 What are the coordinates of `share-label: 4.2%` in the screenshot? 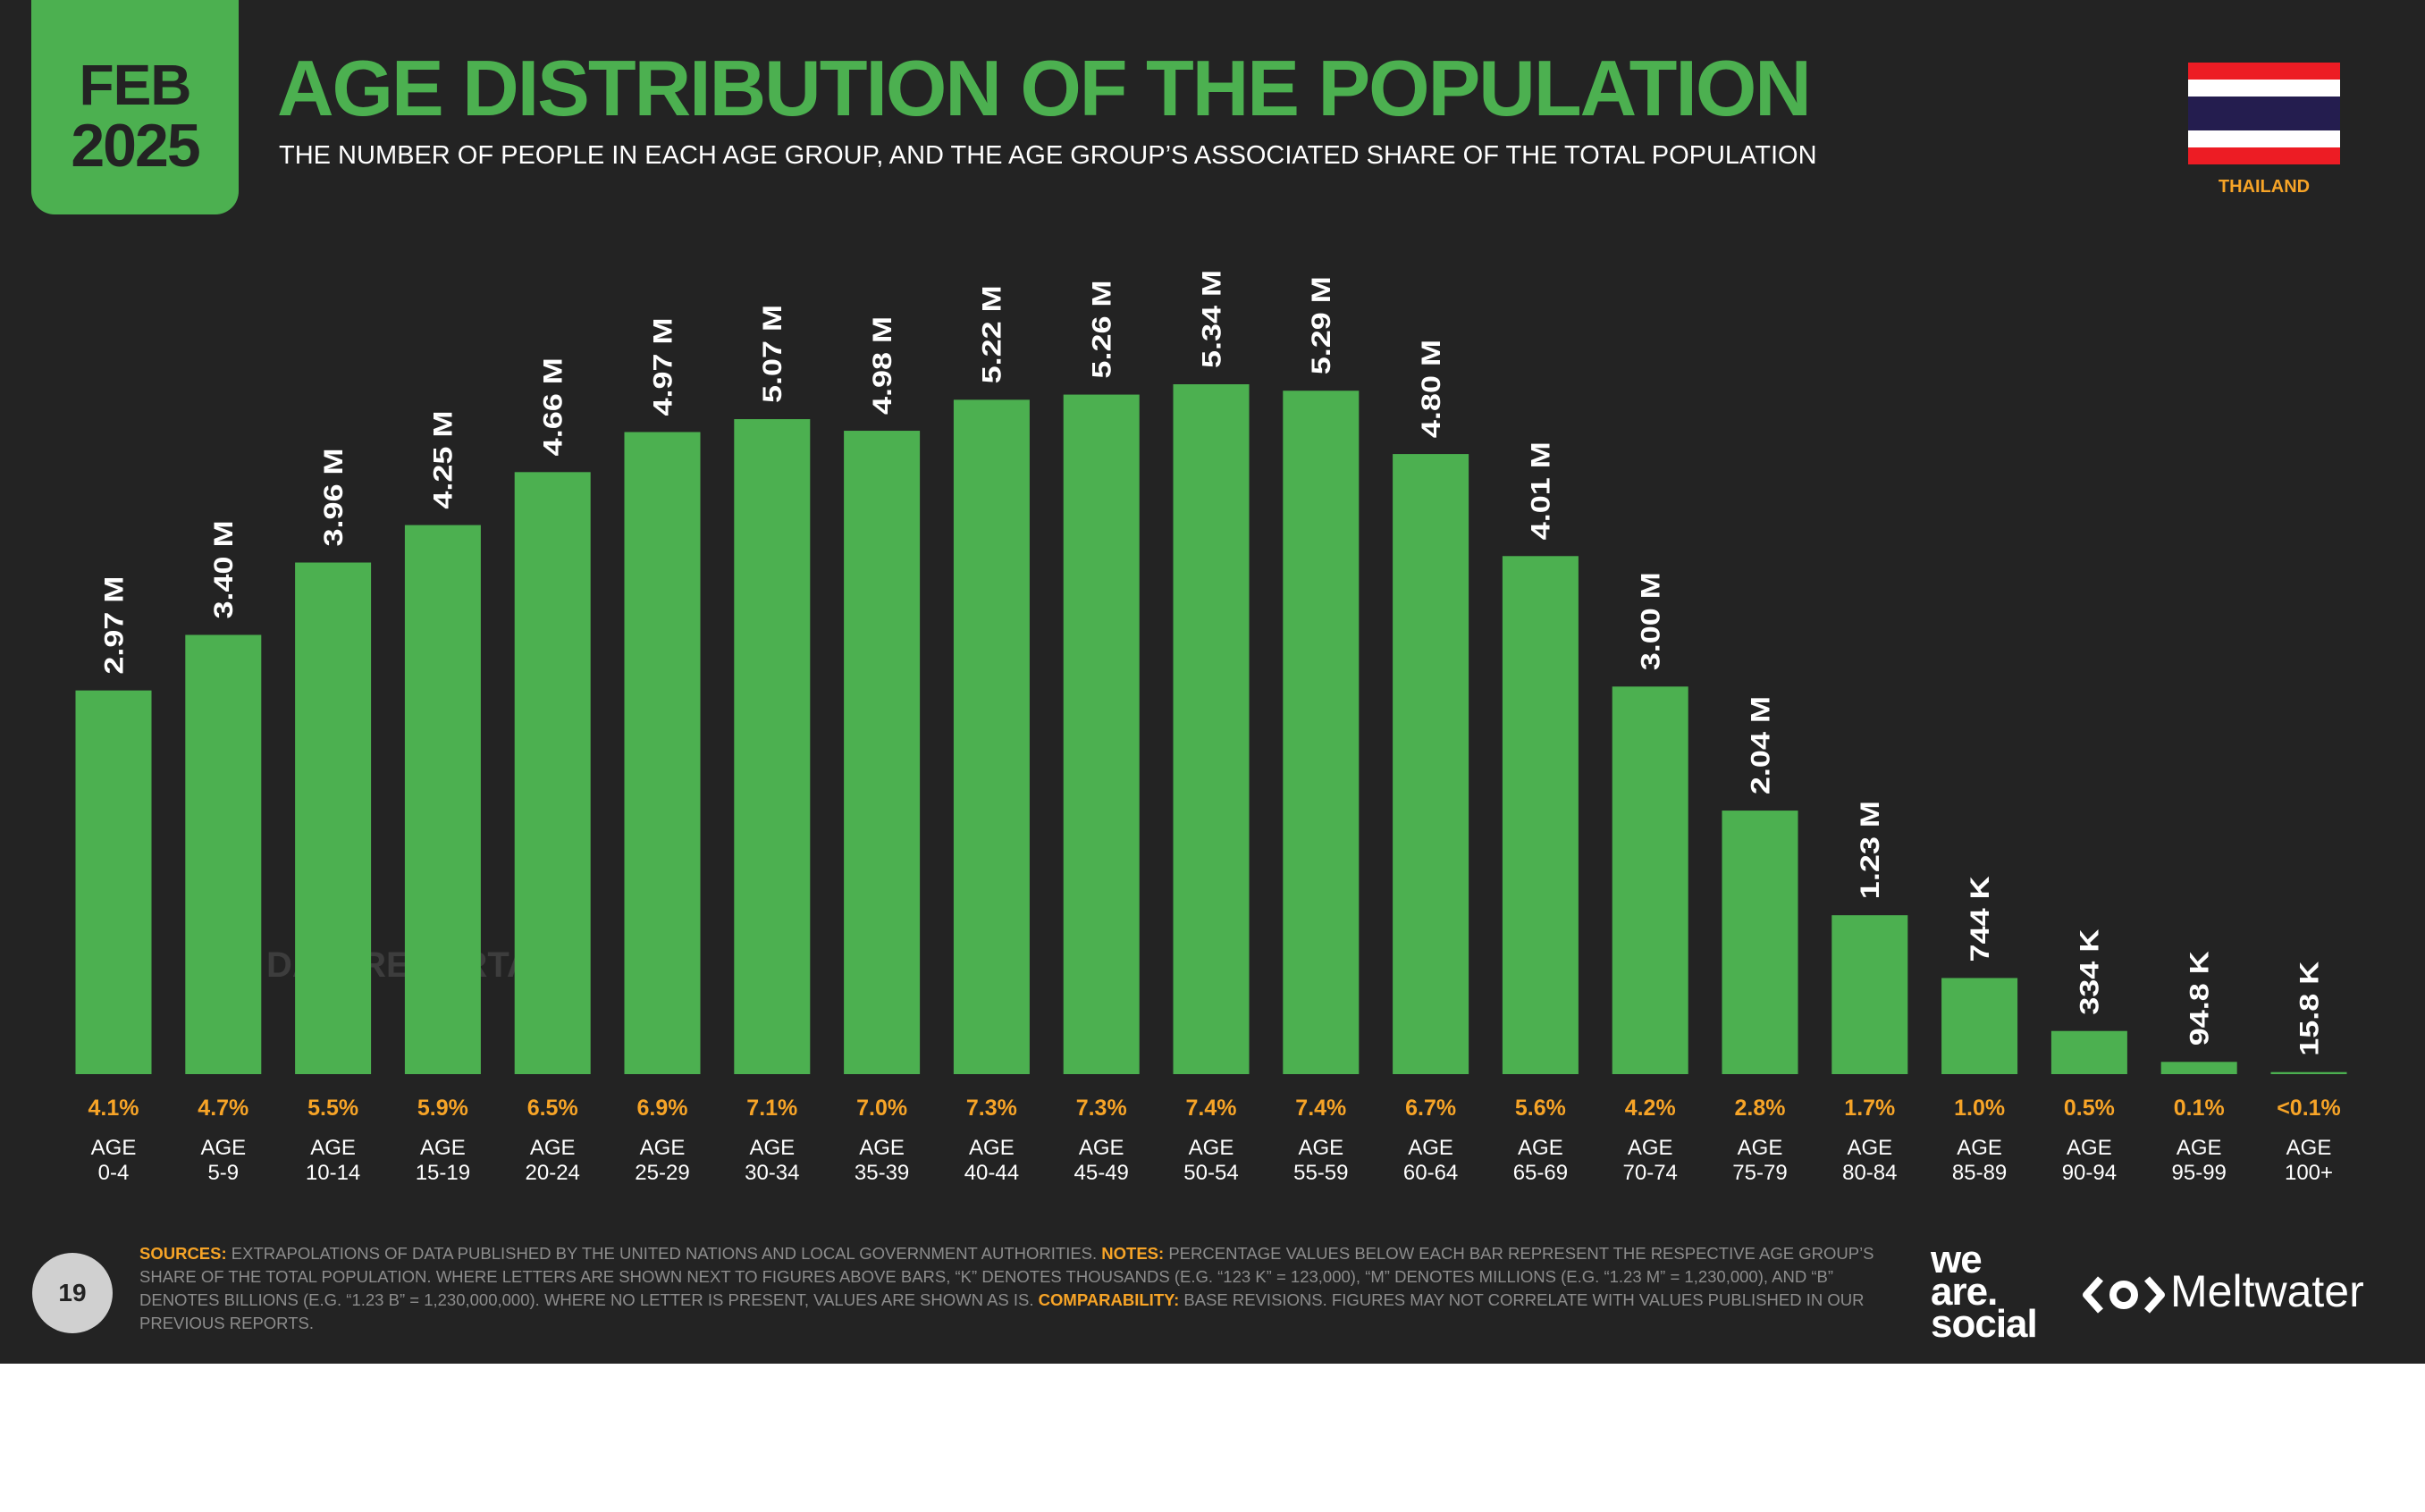 It's located at (1650, 1108).